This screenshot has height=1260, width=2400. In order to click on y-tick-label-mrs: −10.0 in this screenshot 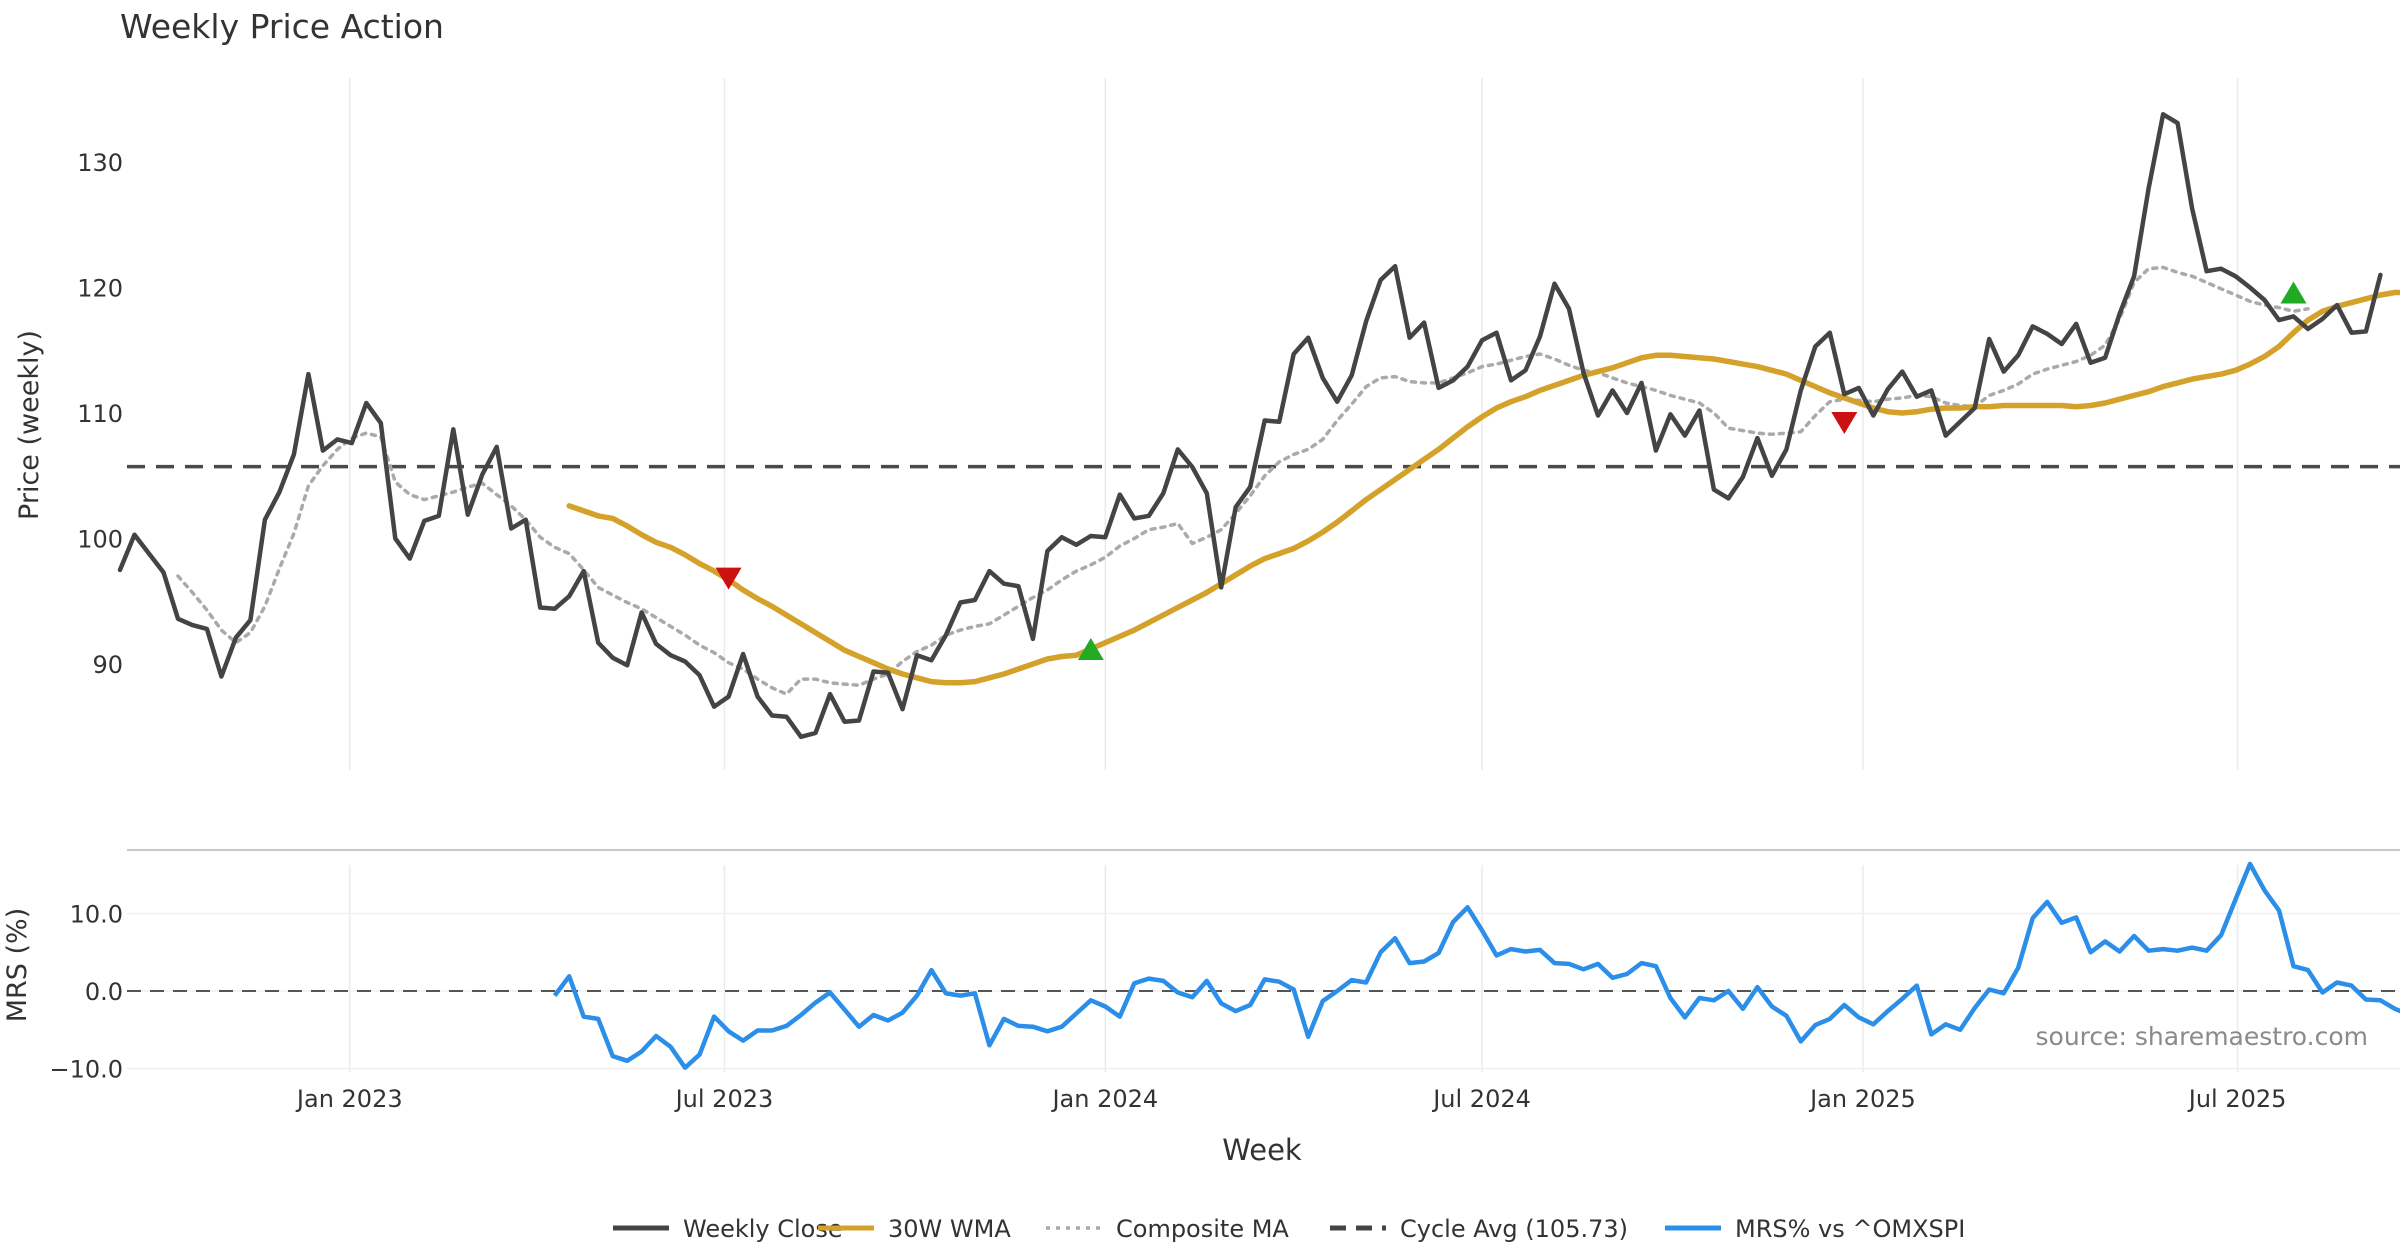, I will do `click(86, 1070)`.